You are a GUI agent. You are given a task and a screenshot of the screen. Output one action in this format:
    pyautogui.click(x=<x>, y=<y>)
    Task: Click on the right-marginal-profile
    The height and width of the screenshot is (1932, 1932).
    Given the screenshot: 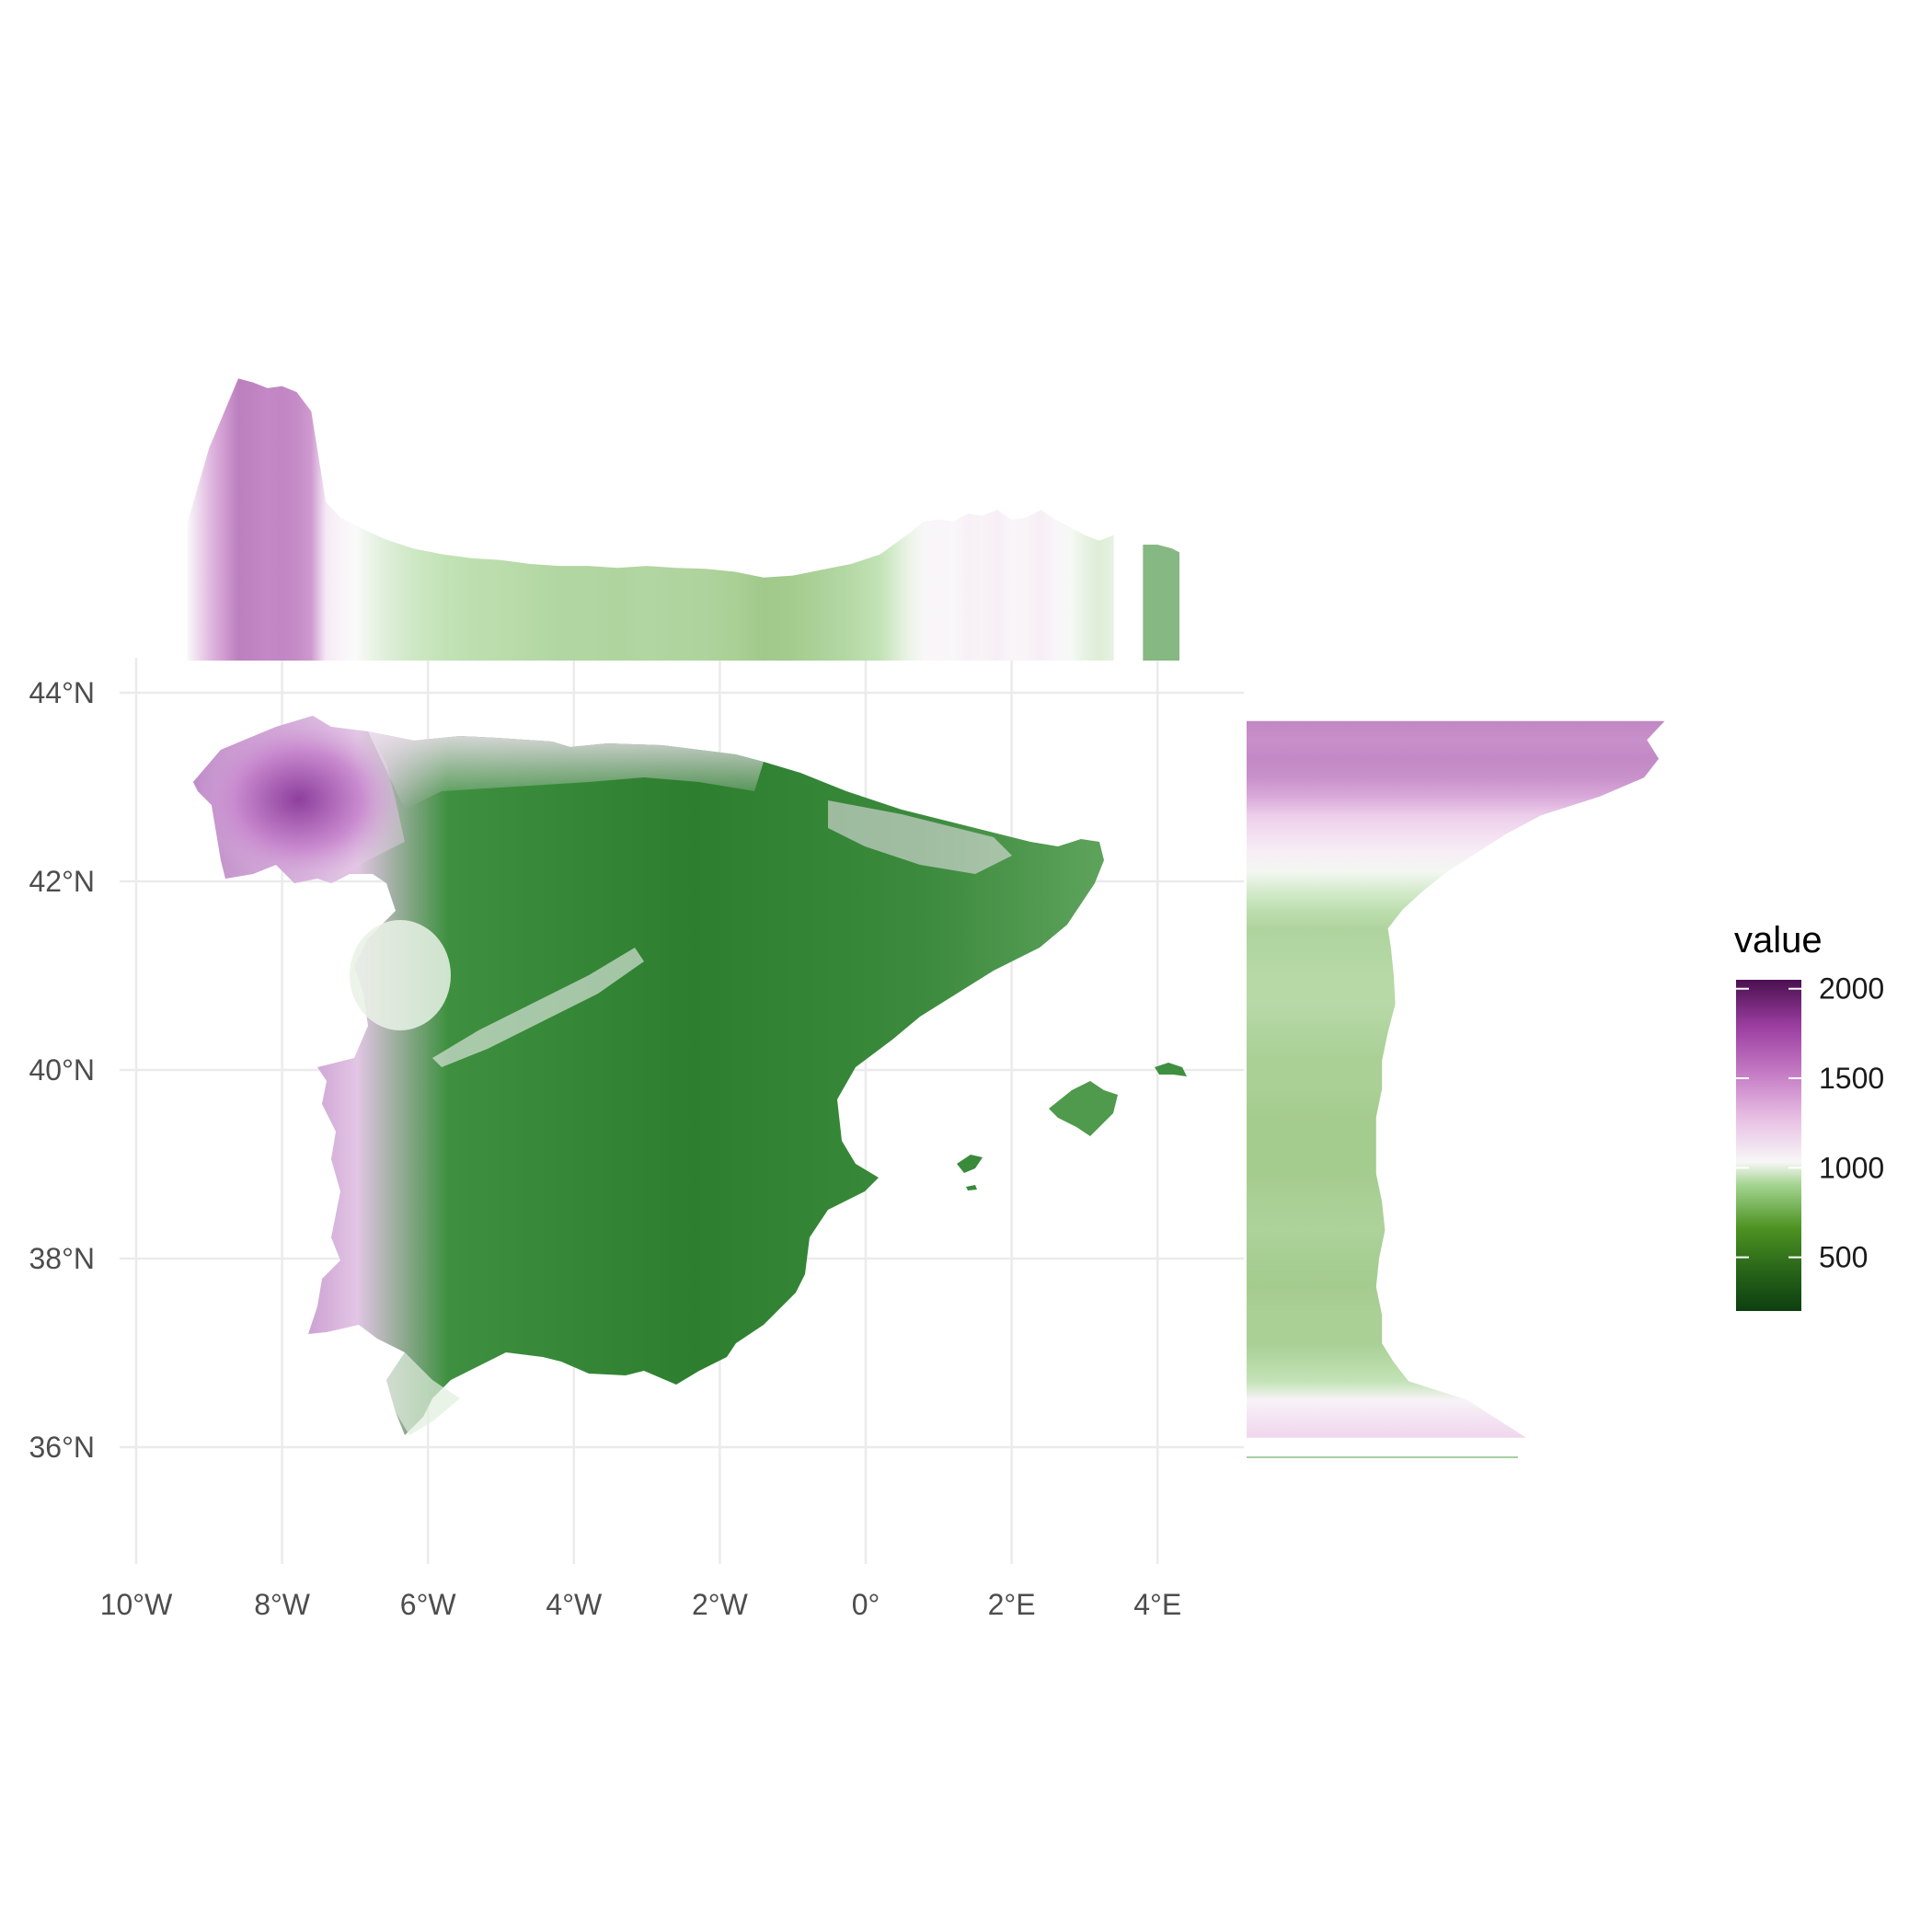 What is the action you would take?
    pyautogui.click(x=1456, y=1079)
    